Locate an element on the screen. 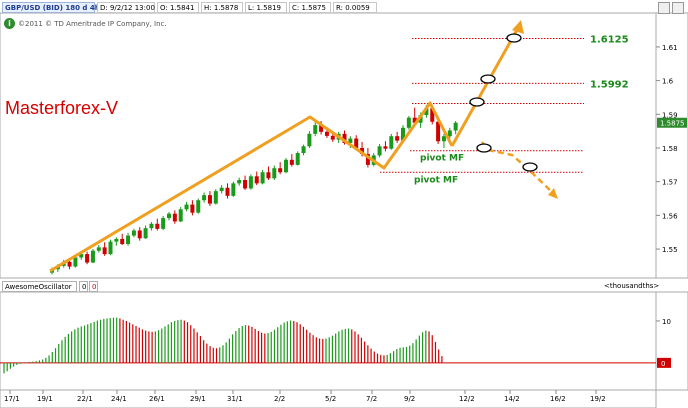 The image size is (688, 408). time-tick-label: 7/2 is located at coordinates (371, 399).